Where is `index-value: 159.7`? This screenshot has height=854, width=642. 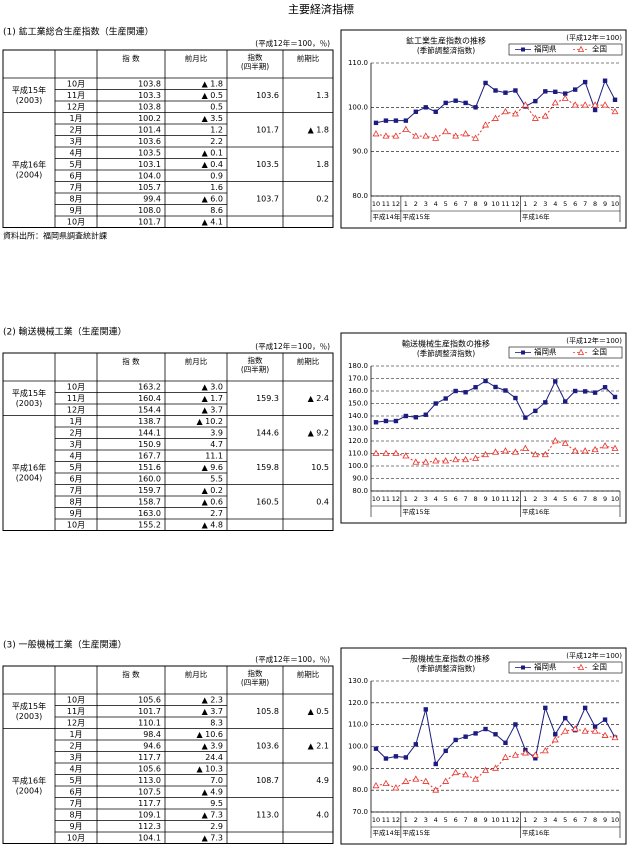 index-value: 159.7 is located at coordinates (149, 490).